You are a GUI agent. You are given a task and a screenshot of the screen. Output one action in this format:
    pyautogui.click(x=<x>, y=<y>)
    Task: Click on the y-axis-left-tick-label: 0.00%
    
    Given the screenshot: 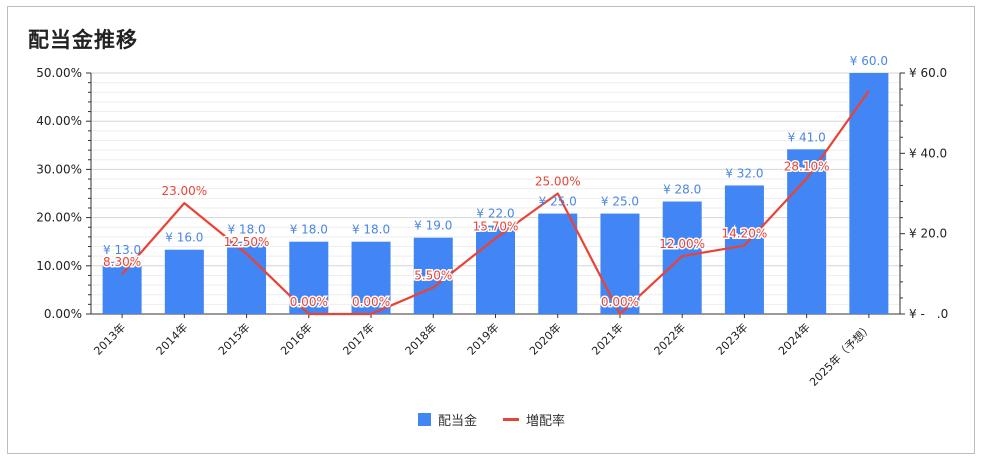 What is the action you would take?
    pyautogui.click(x=63, y=314)
    